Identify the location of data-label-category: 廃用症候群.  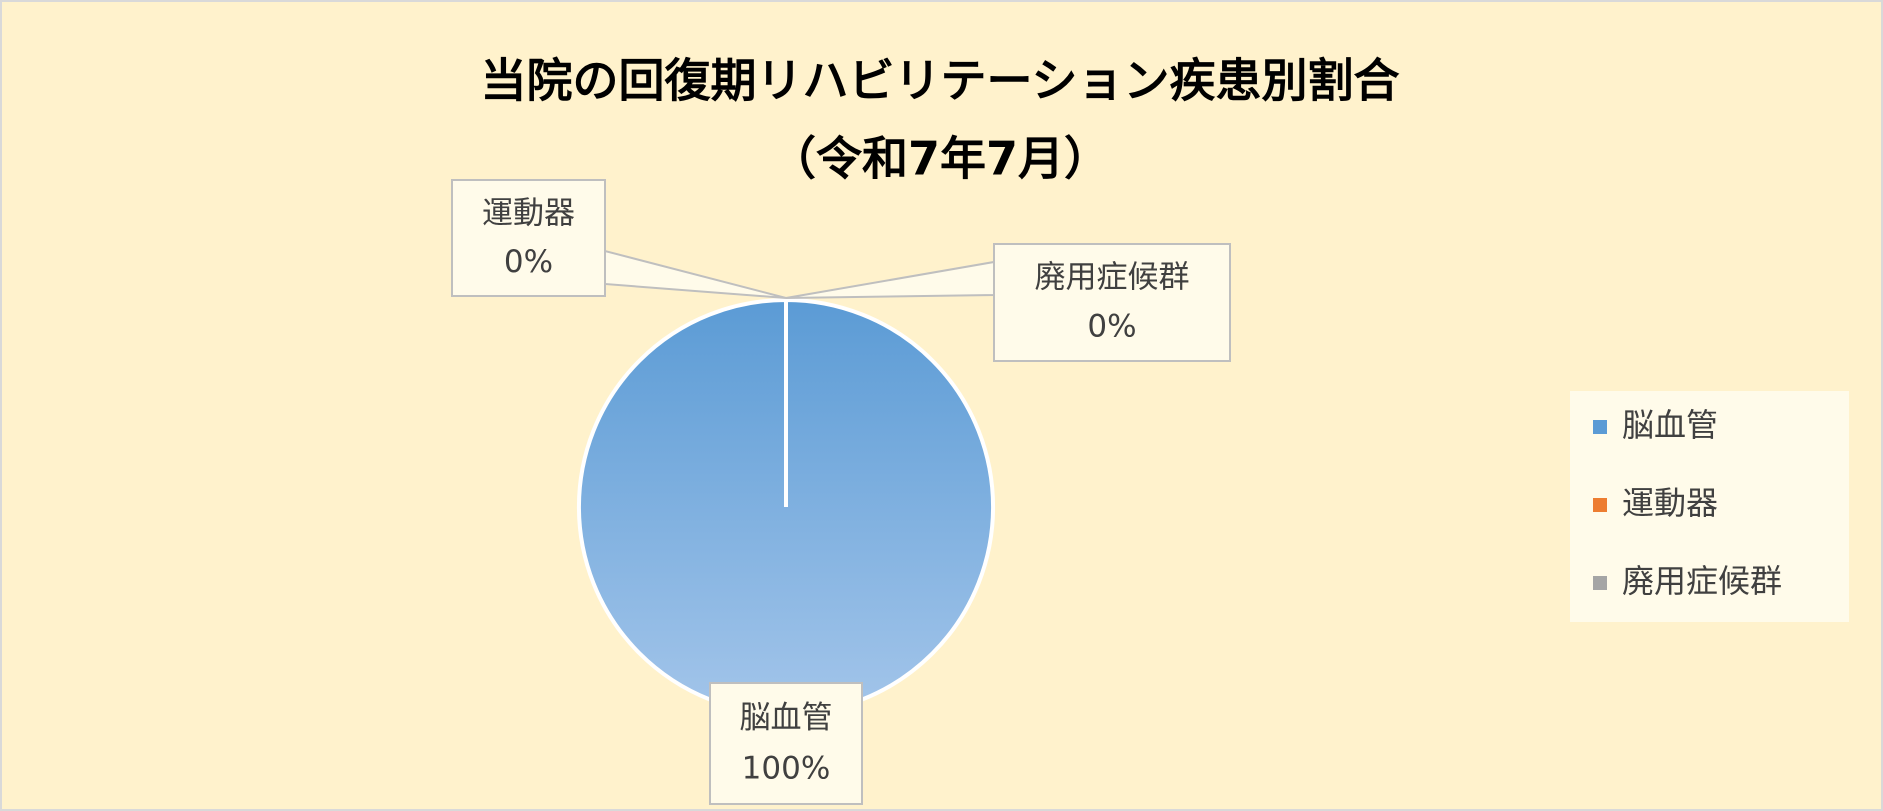
(1112, 278).